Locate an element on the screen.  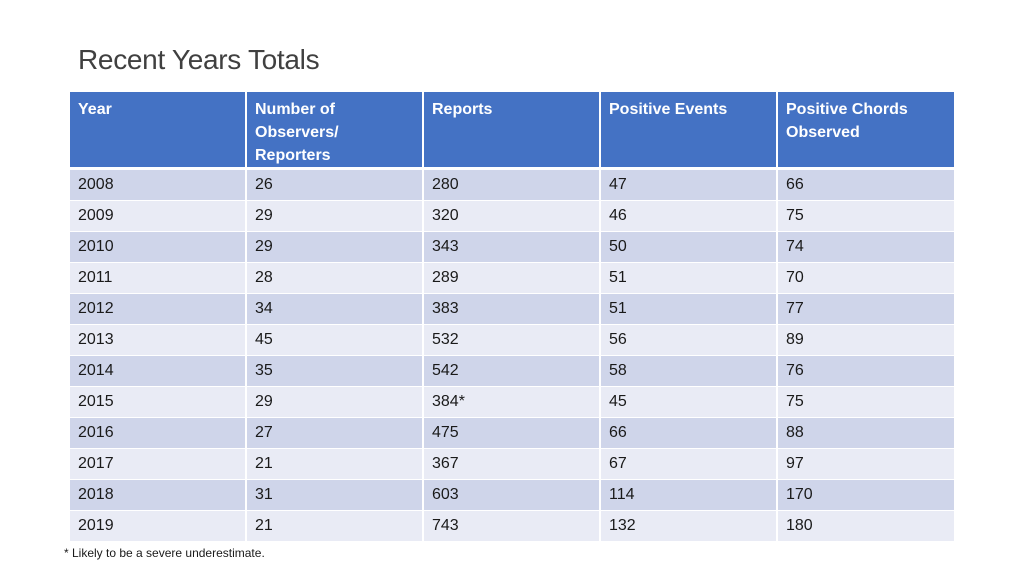
cell-positive-chords: 180 is located at coordinates (865, 526).